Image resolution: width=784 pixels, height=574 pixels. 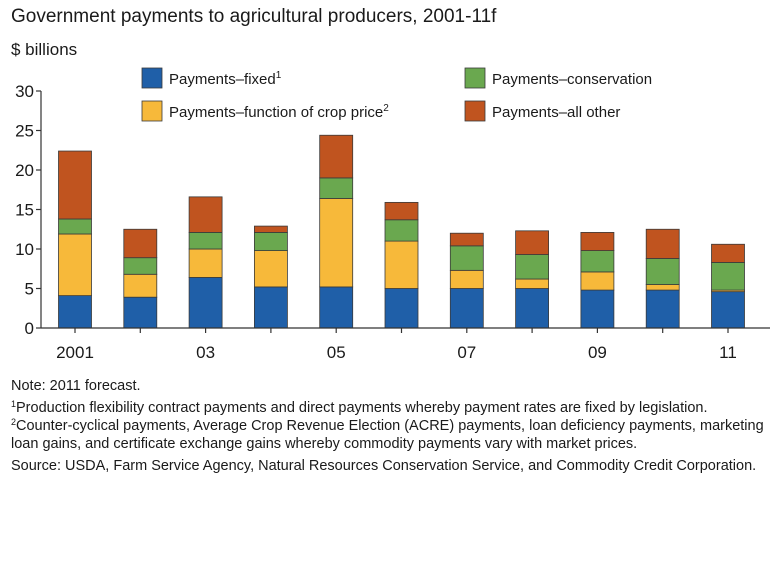 I want to click on bar-segment-payments-fixed-2003, so click(x=205, y=303).